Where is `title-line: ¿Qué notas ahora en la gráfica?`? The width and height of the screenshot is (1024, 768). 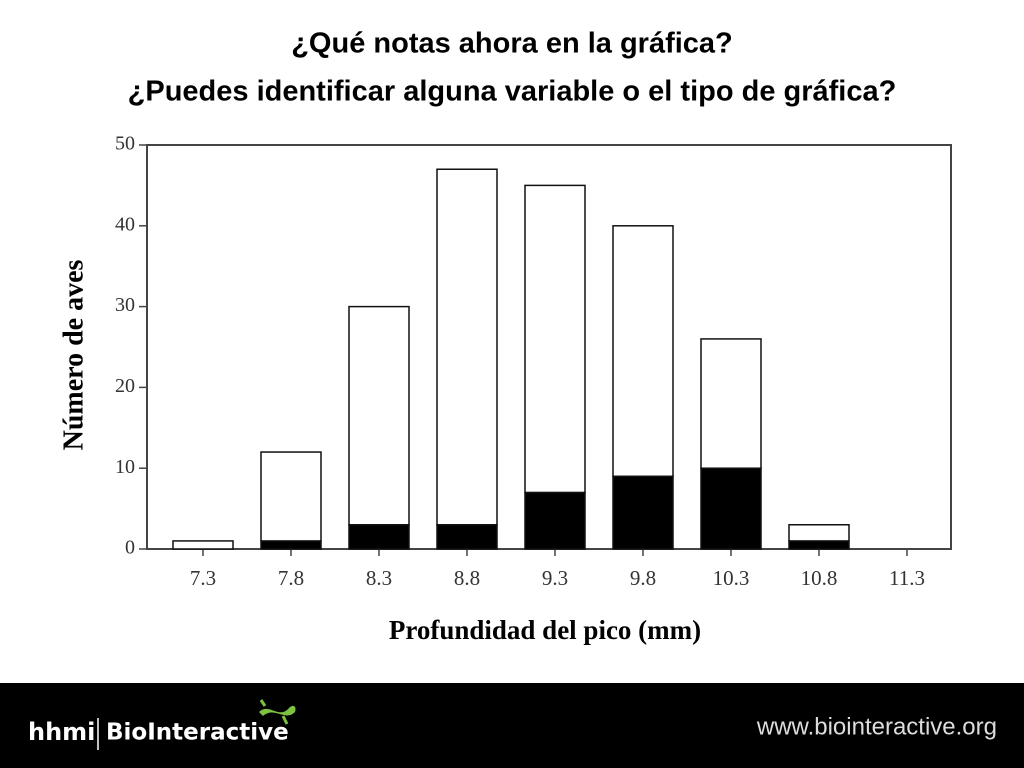
title-line: ¿Qué notas ahora en la gráfica? is located at coordinates (512, 44).